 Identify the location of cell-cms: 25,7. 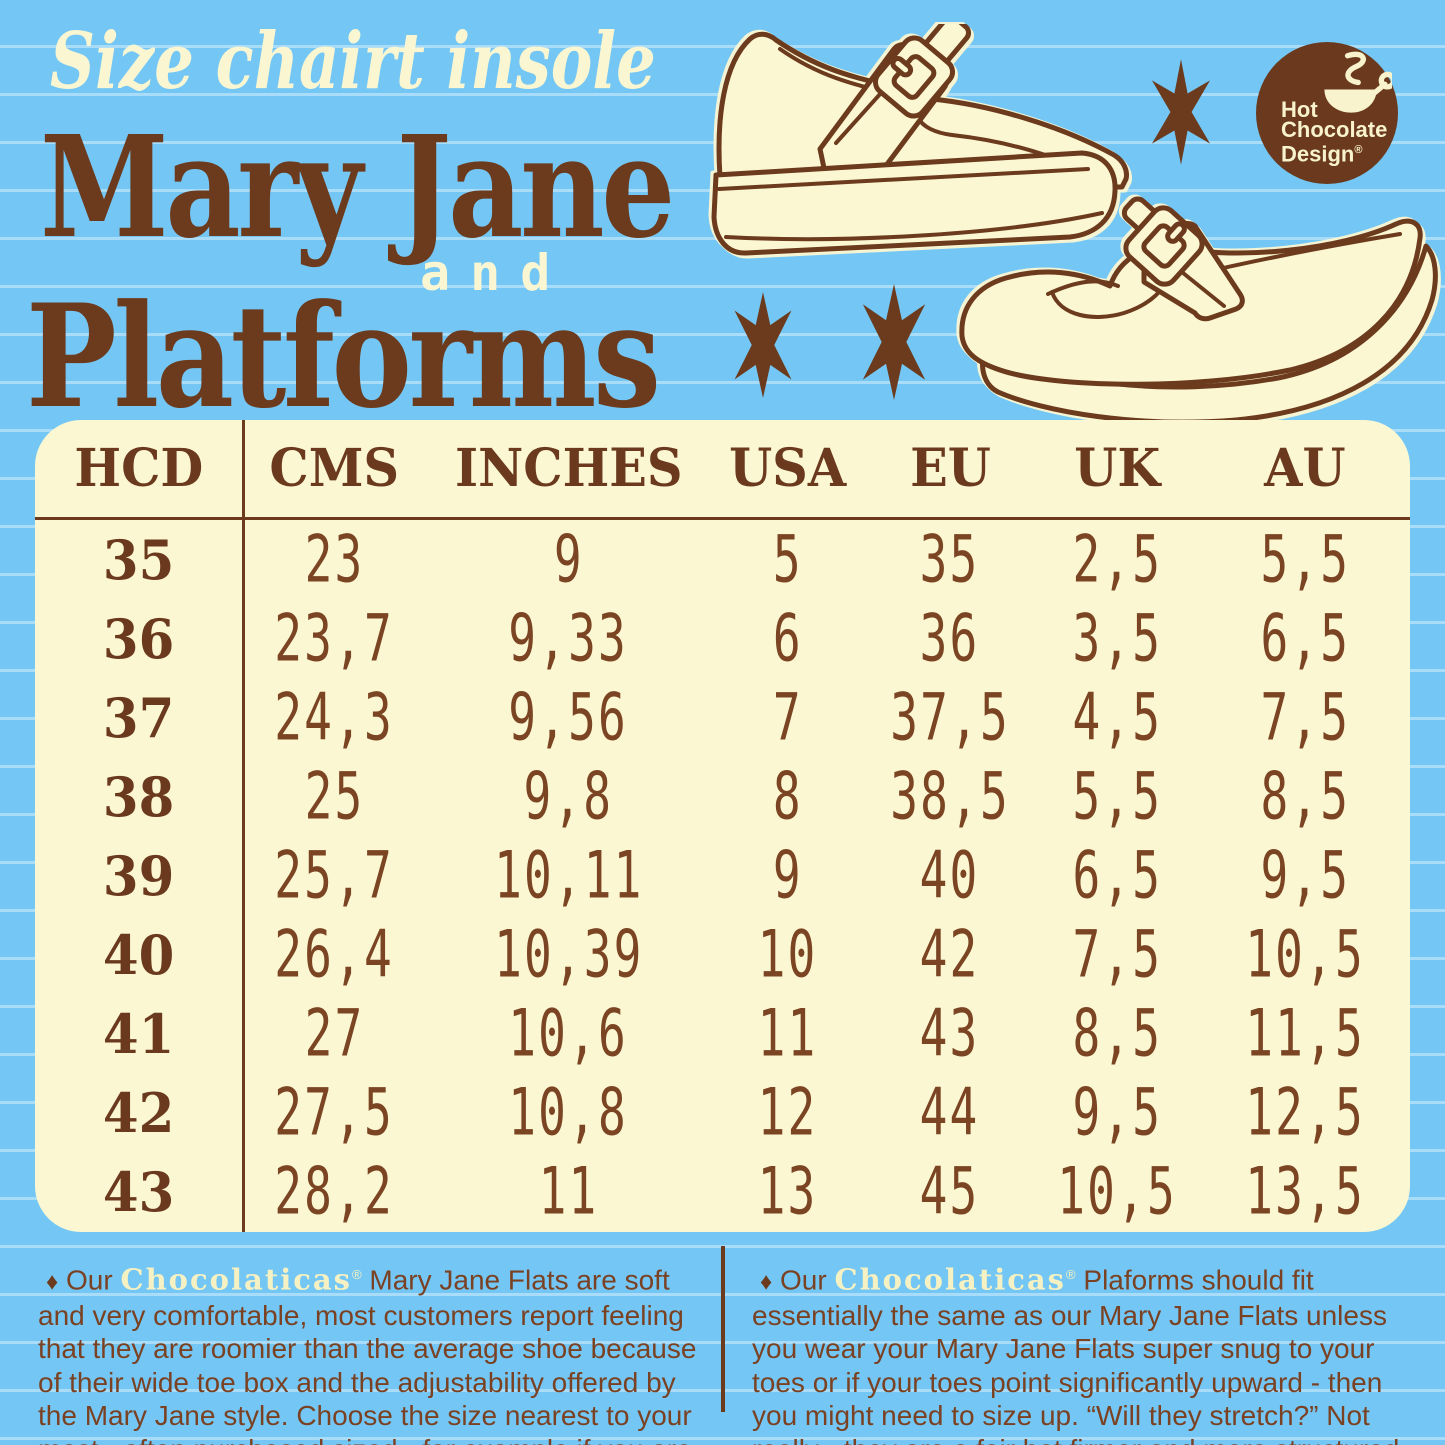
(334, 876).